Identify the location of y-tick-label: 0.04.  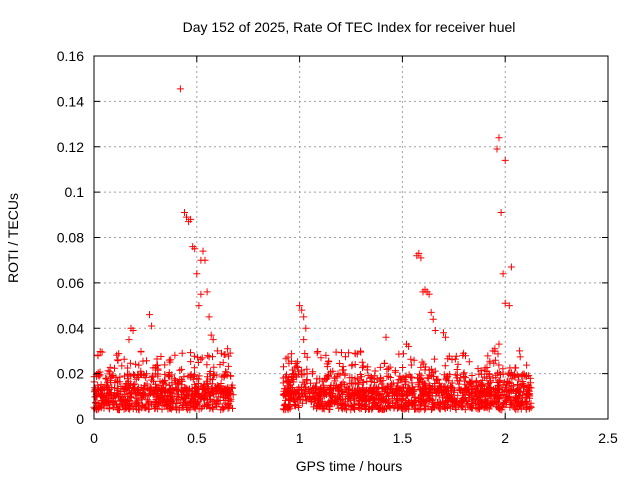
(70, 328).